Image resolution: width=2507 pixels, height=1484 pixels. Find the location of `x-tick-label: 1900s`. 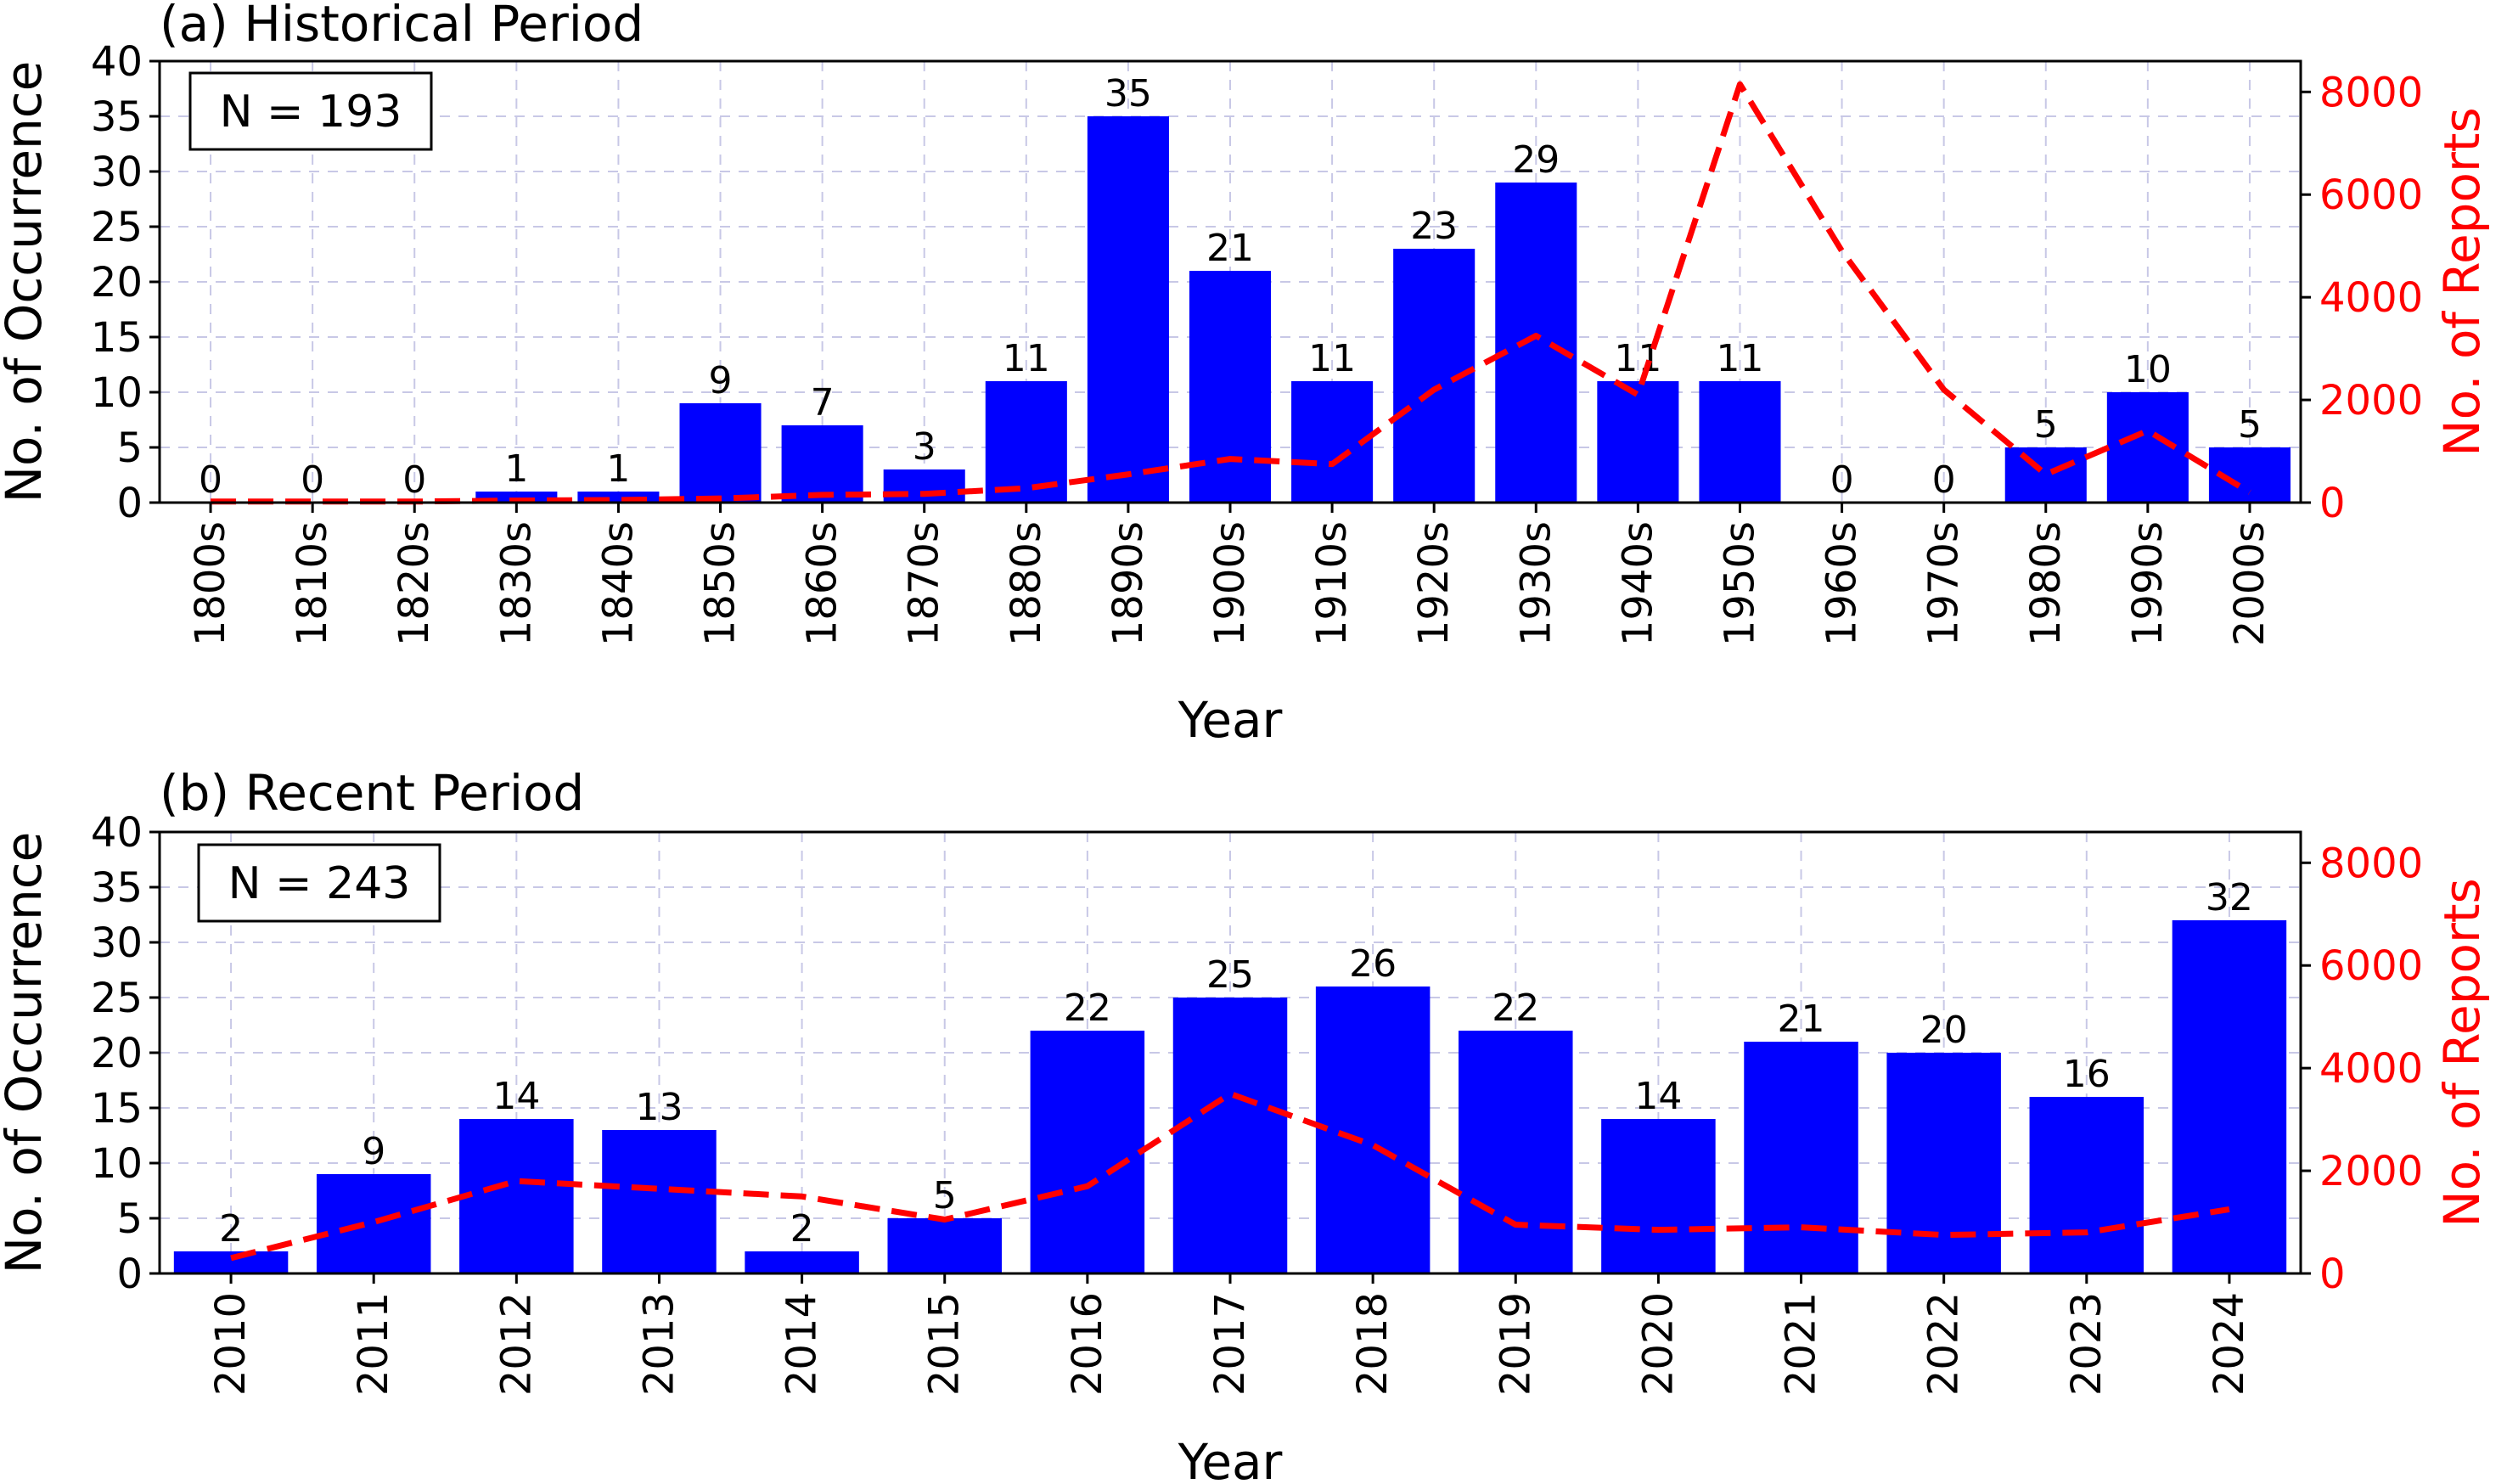

x-tick-label: 1900s is located at coordinates (1230, 583).